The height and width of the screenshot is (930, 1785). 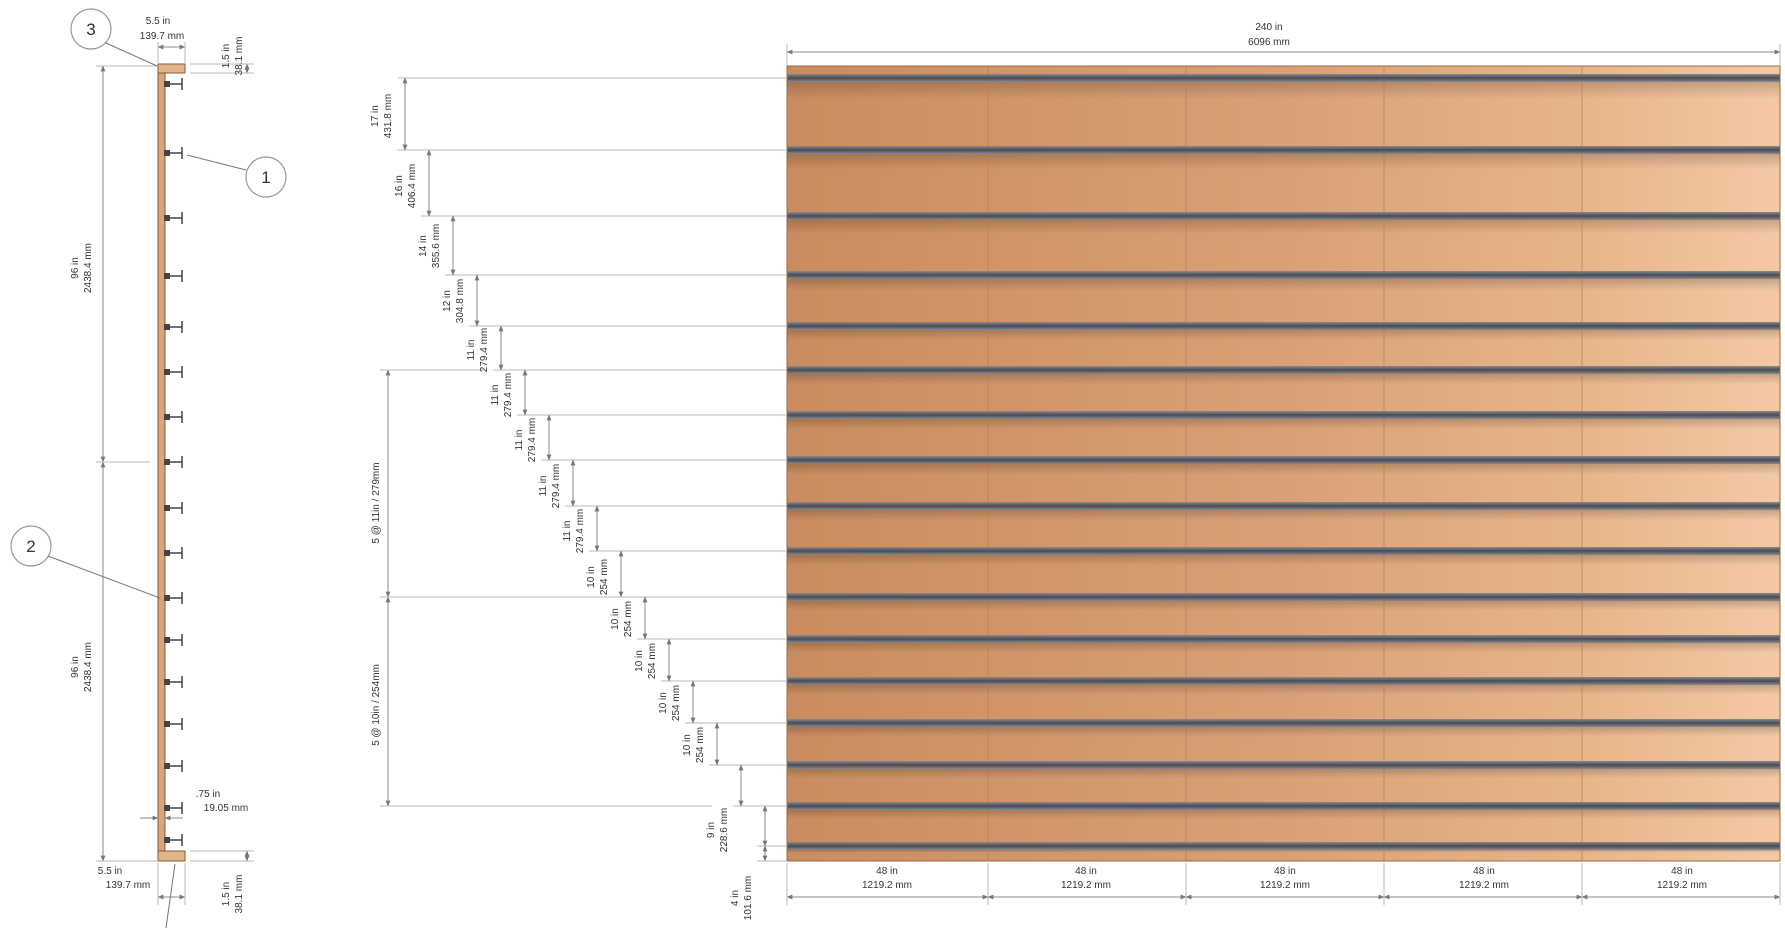 What do you see at coordinates (423, 246) in the screenshot?
I see `spacing-3-in: 14 in` at bounding box center [423, 246].